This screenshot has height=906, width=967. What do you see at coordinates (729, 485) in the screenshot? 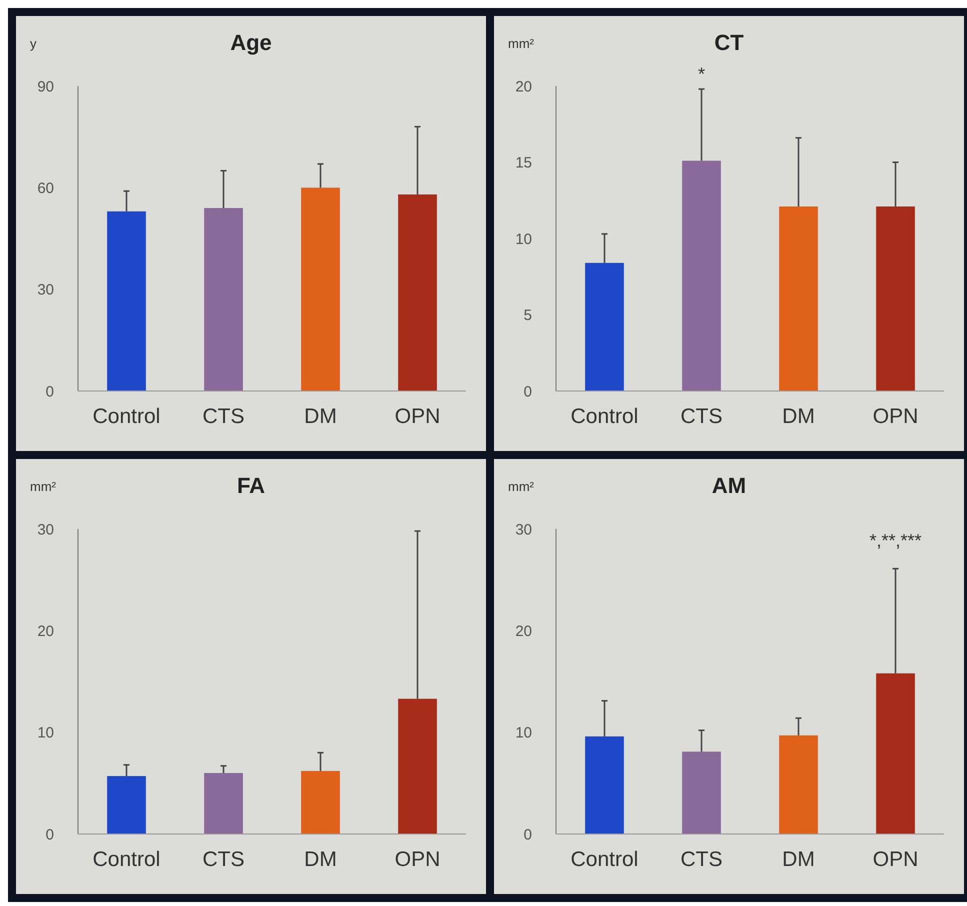
I see `chart-title: AM` at bounding box center [729, 485].